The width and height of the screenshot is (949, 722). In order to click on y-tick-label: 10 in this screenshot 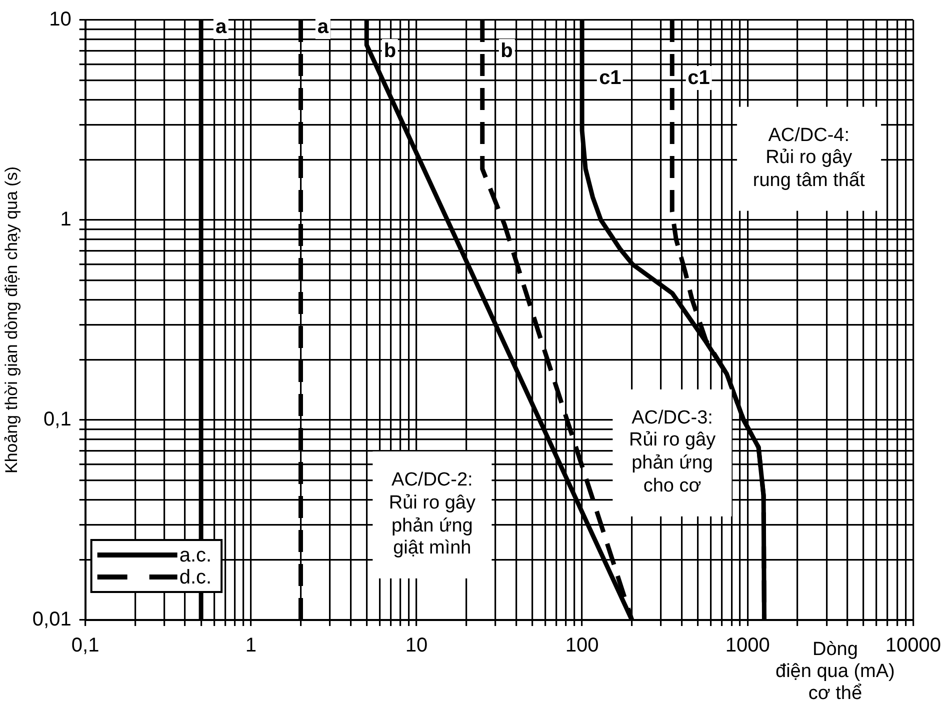, I will do `click(60, 19)`.